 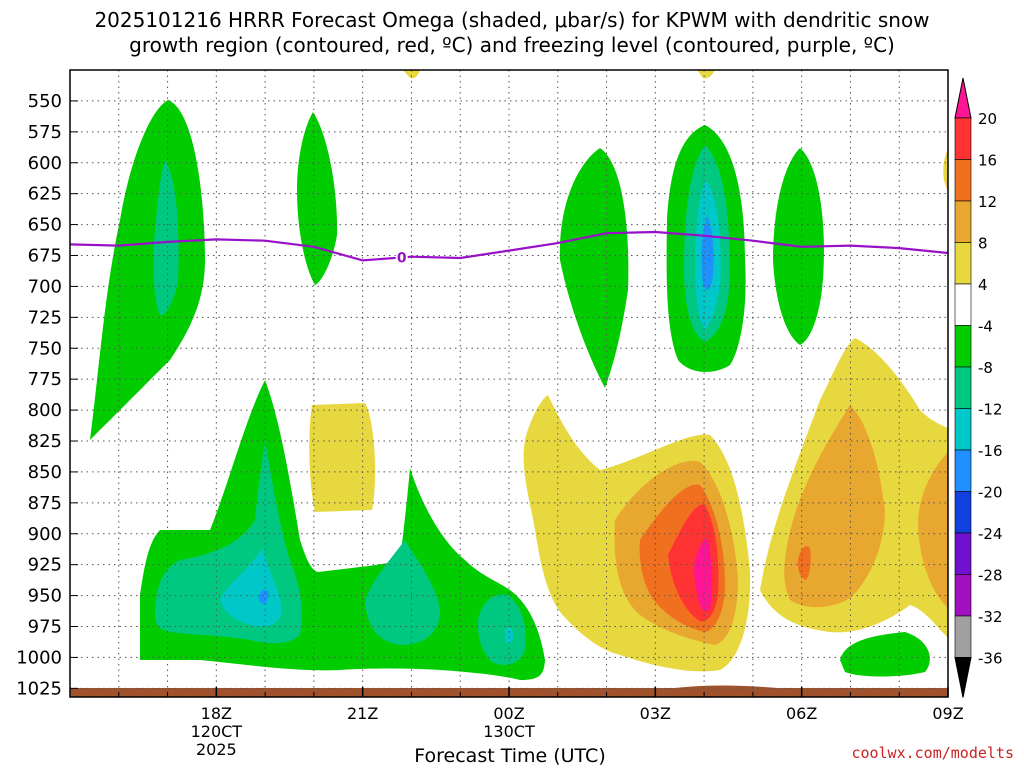 What do you see at coordinates (509, 731) in the screenshot?
I see `x-tick-sublabel: 130CT` at bounding box center [509, 731].